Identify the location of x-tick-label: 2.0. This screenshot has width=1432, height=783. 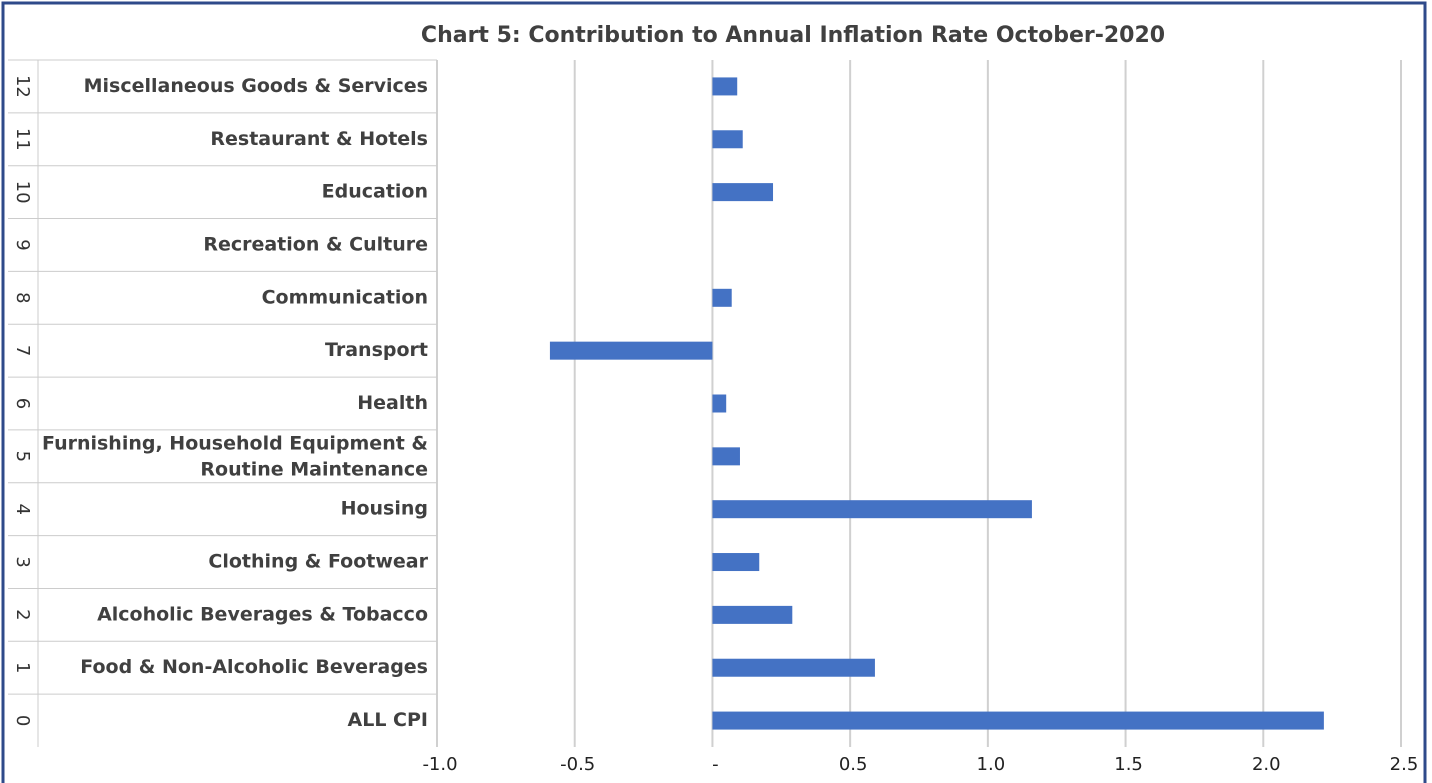
(1266, 764).